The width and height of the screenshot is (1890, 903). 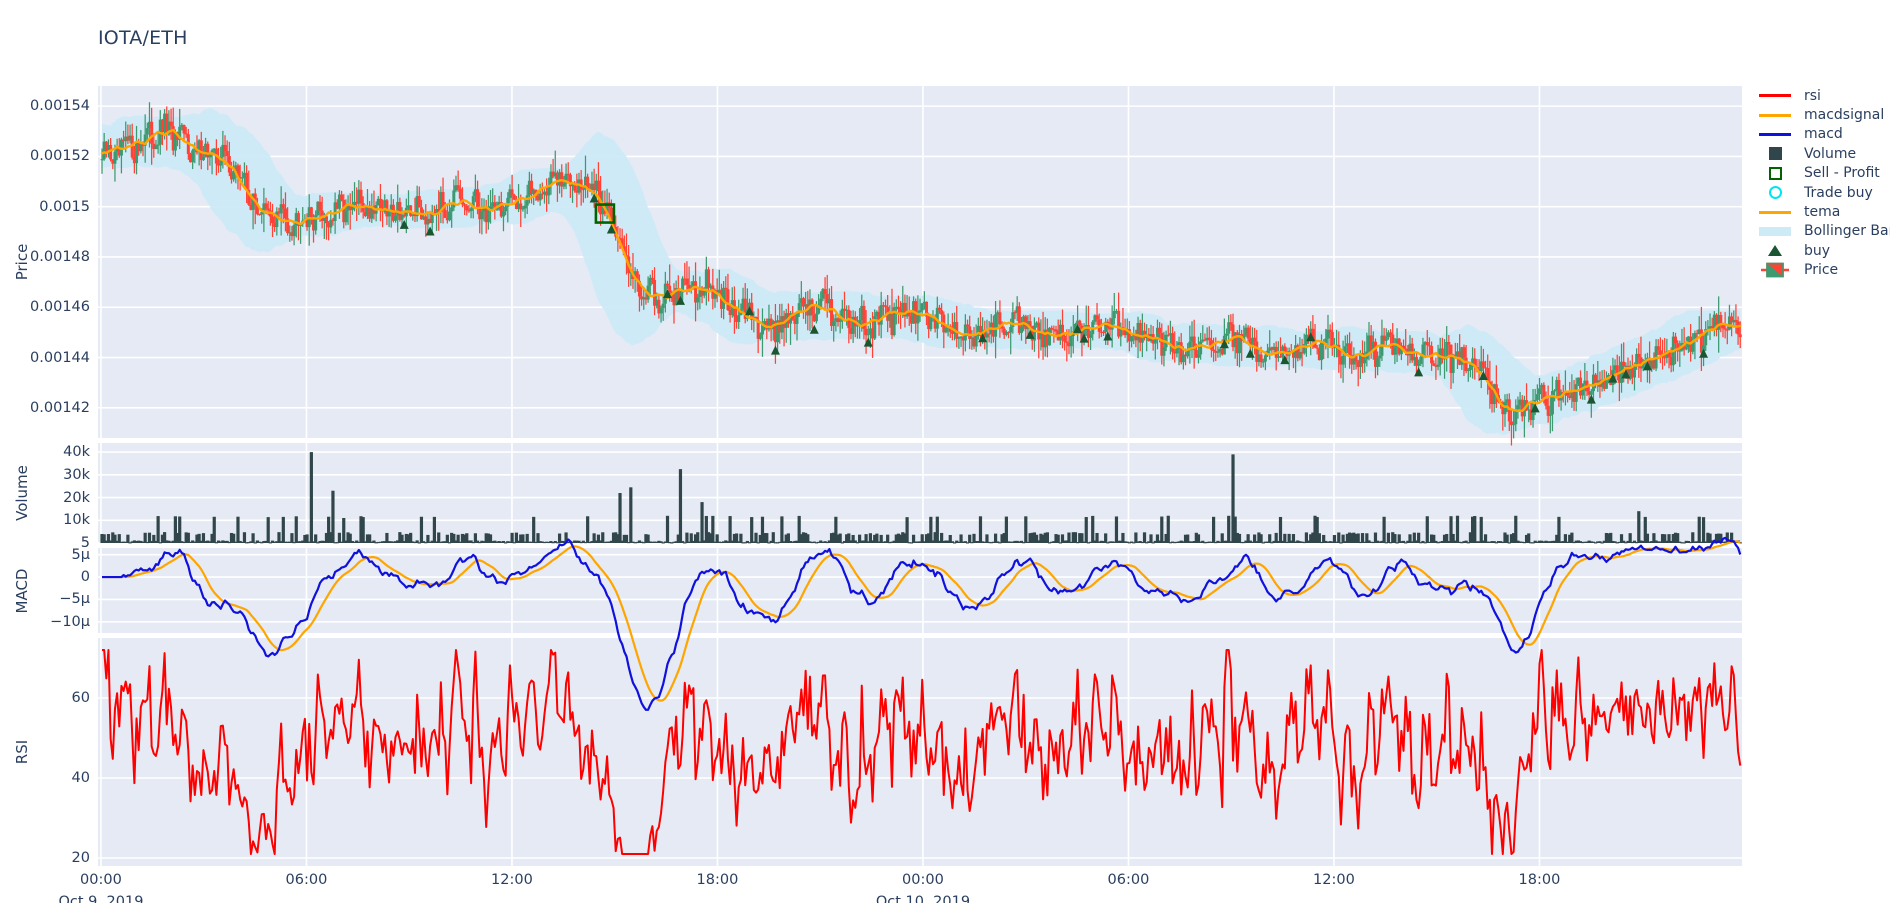 I want to click on y-tick-price-1: 0.00152, so click(x=60, y=156).